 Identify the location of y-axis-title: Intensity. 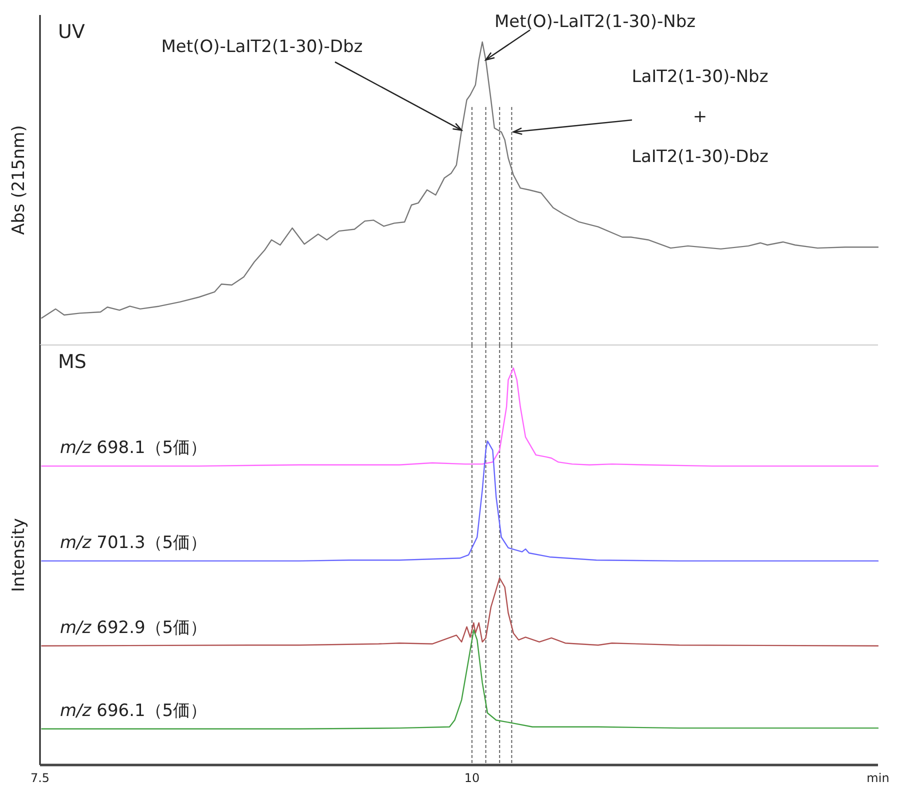
(19, 555).